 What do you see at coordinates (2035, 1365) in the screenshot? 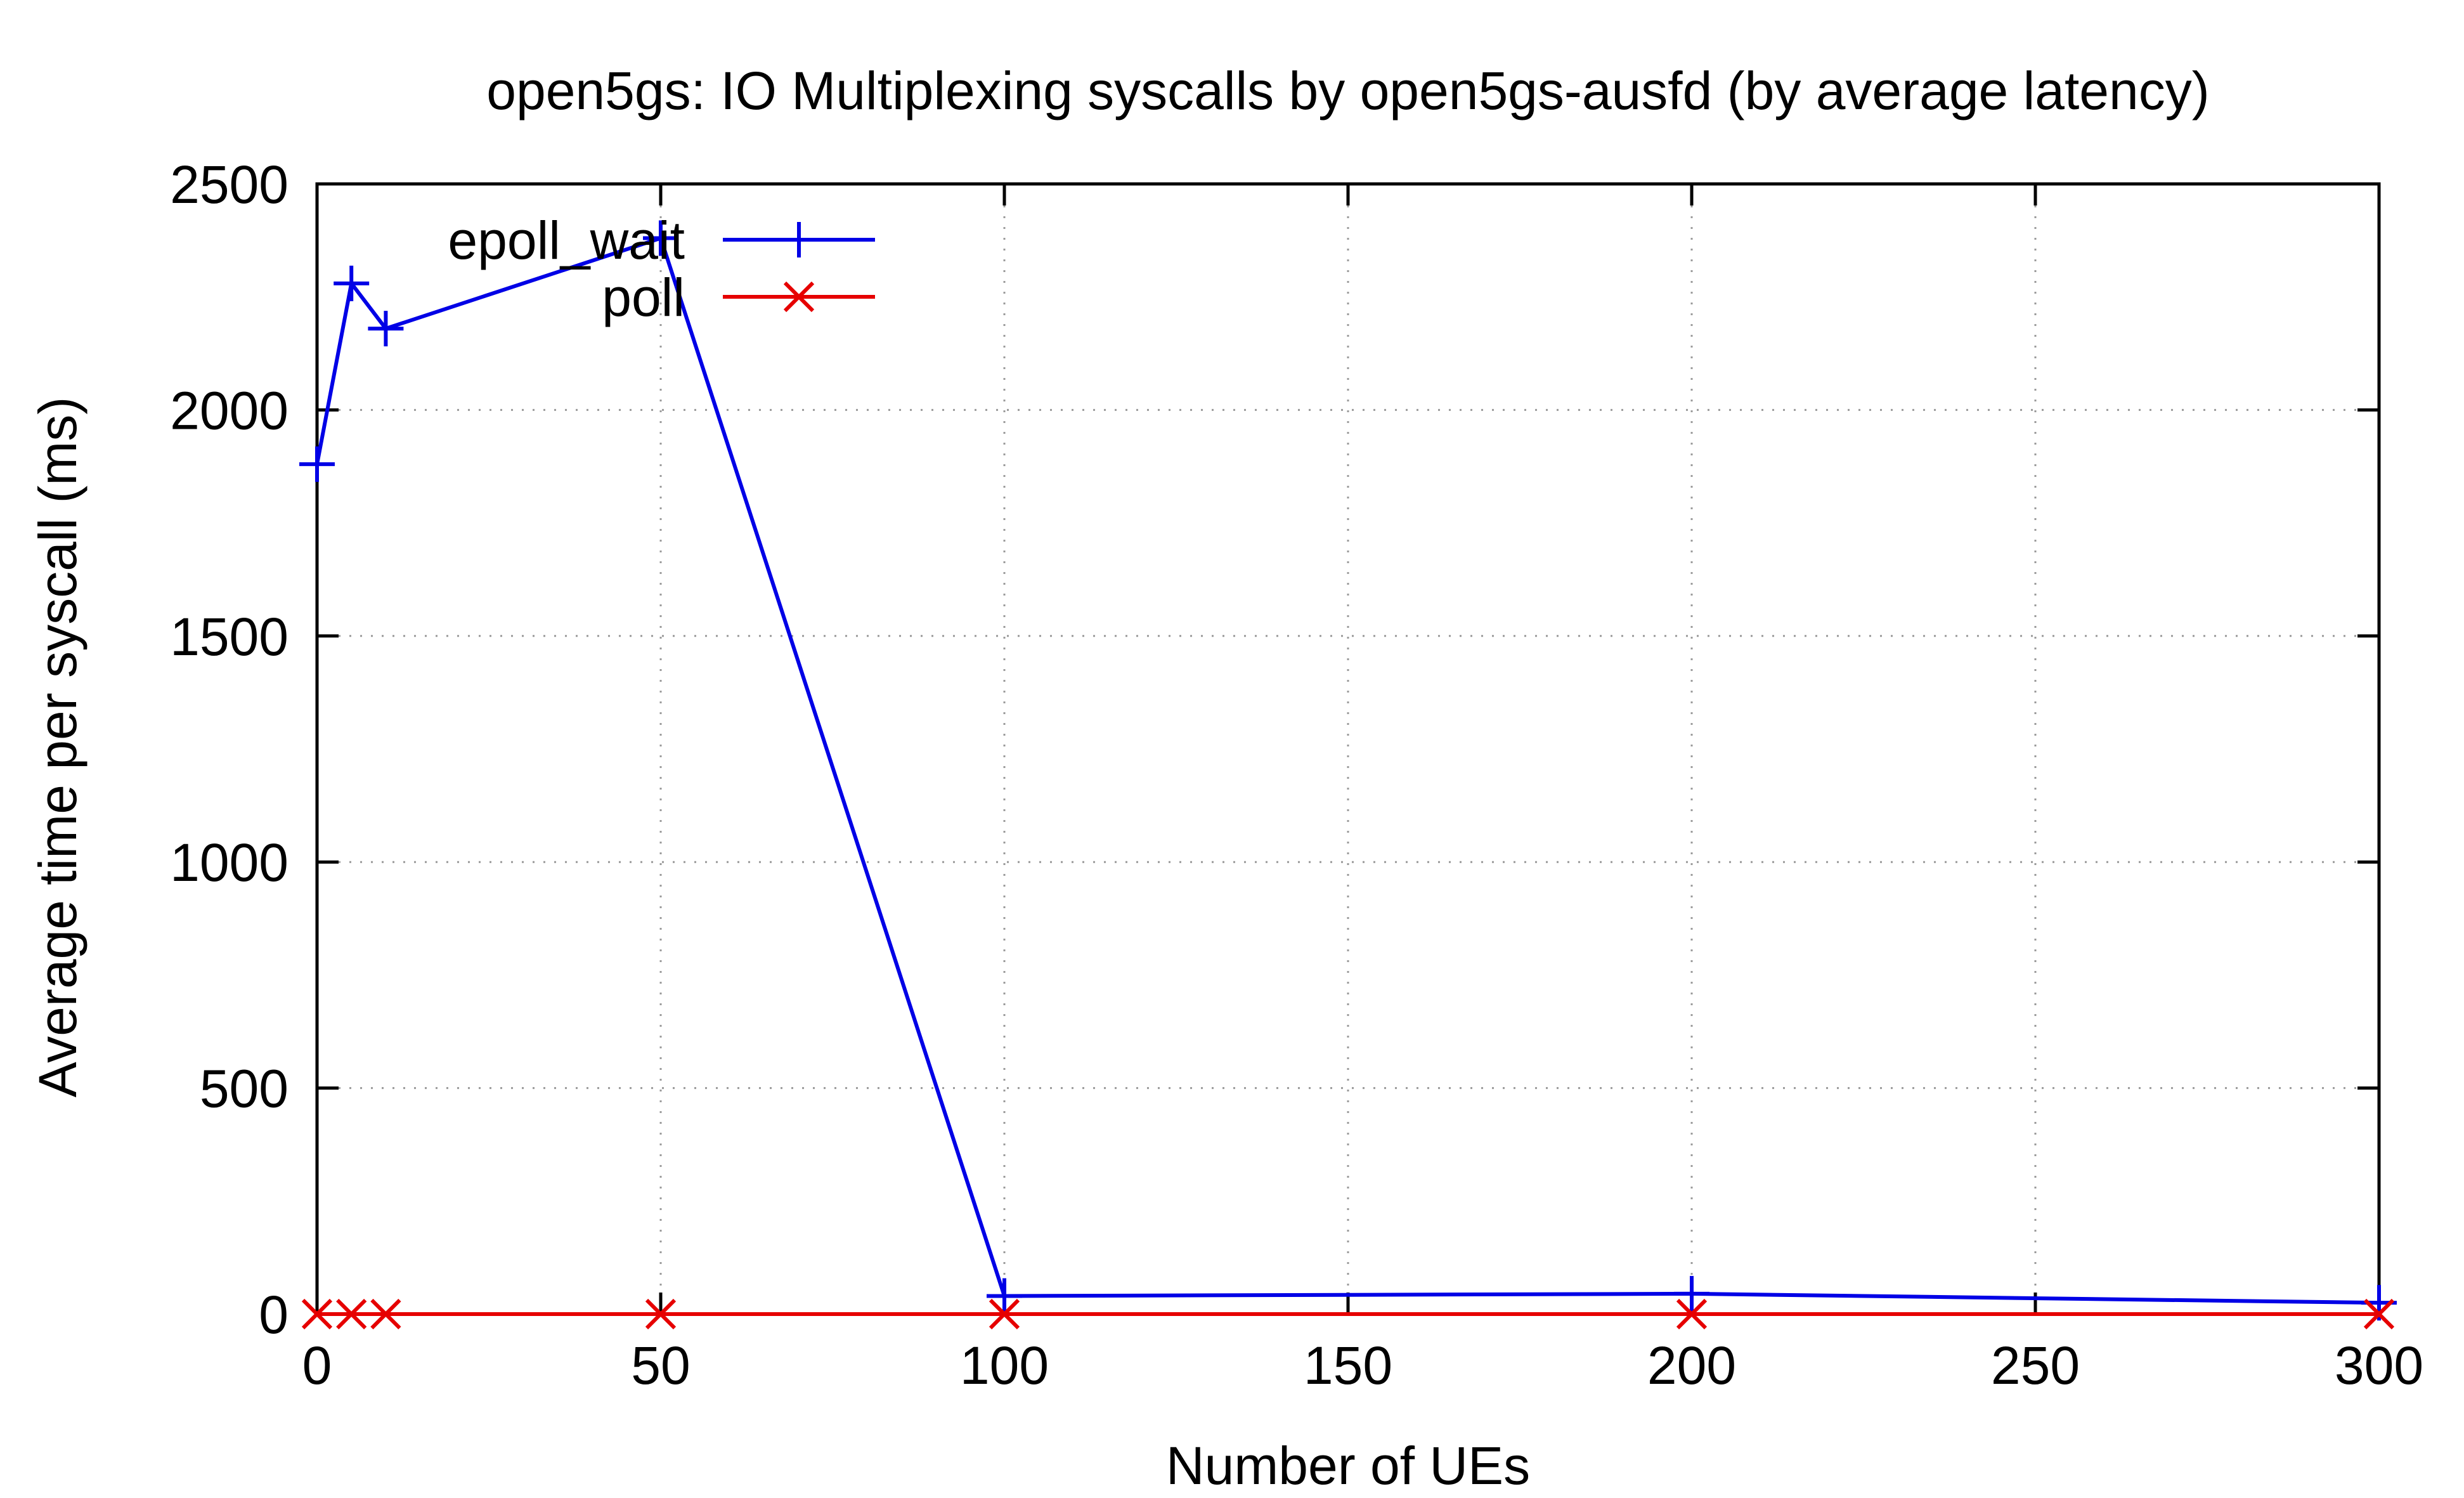
I see `x-tick-label: 250` at bounding box center [2035, 1365].